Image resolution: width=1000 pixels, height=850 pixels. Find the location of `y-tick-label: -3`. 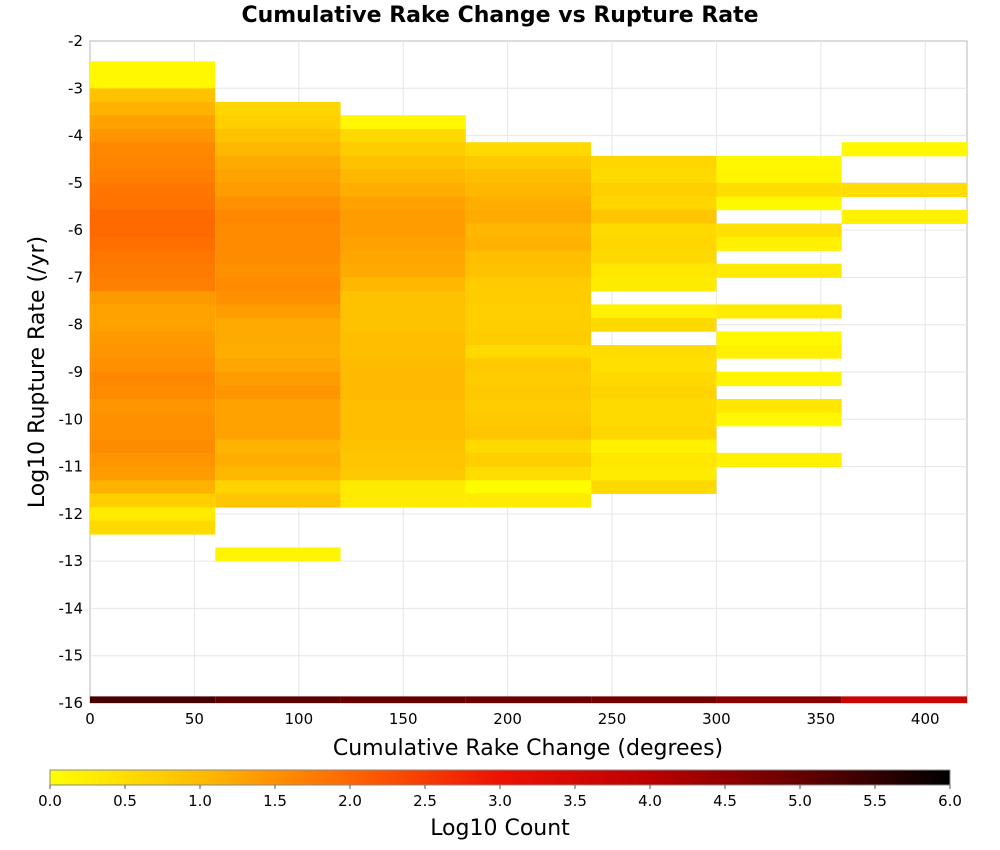

y-tick-label: -3 is located at coordinates (75, 88).